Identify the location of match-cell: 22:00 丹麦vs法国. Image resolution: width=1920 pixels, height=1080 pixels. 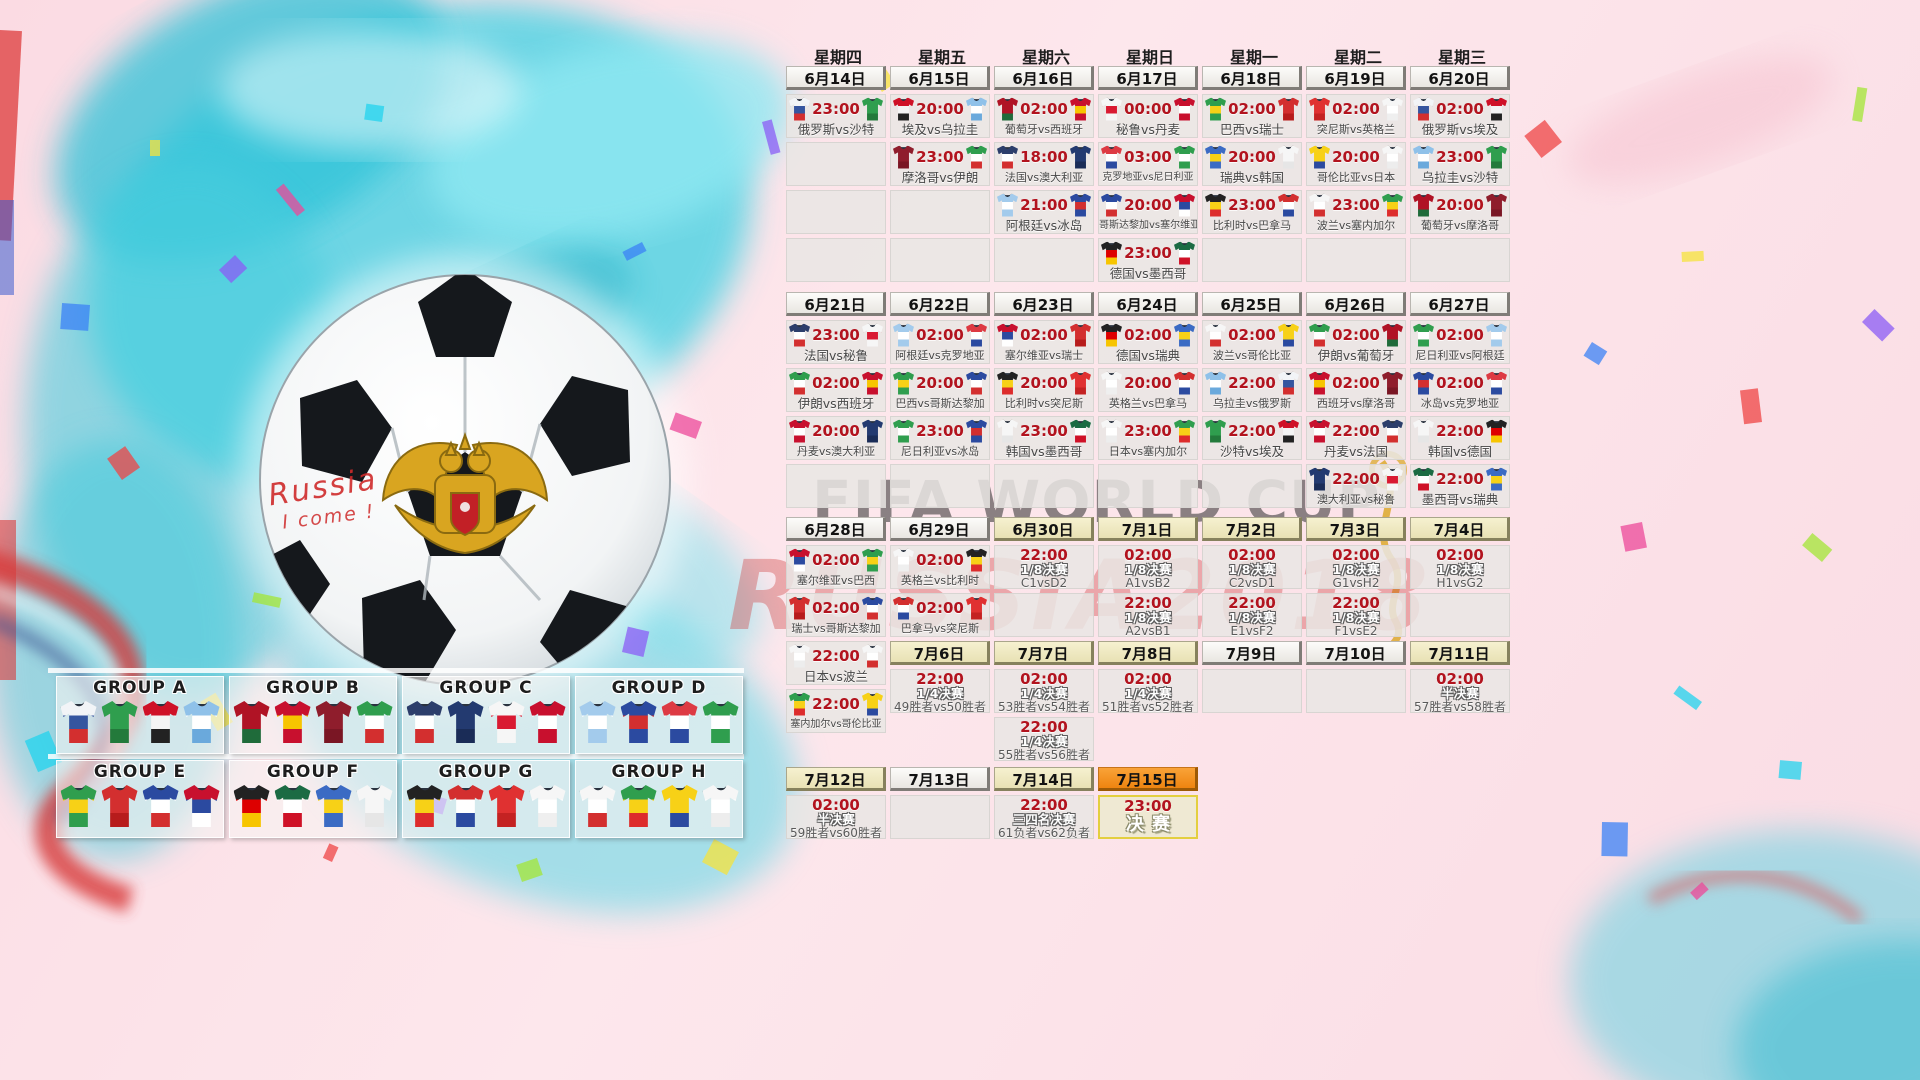
(1356, 438).